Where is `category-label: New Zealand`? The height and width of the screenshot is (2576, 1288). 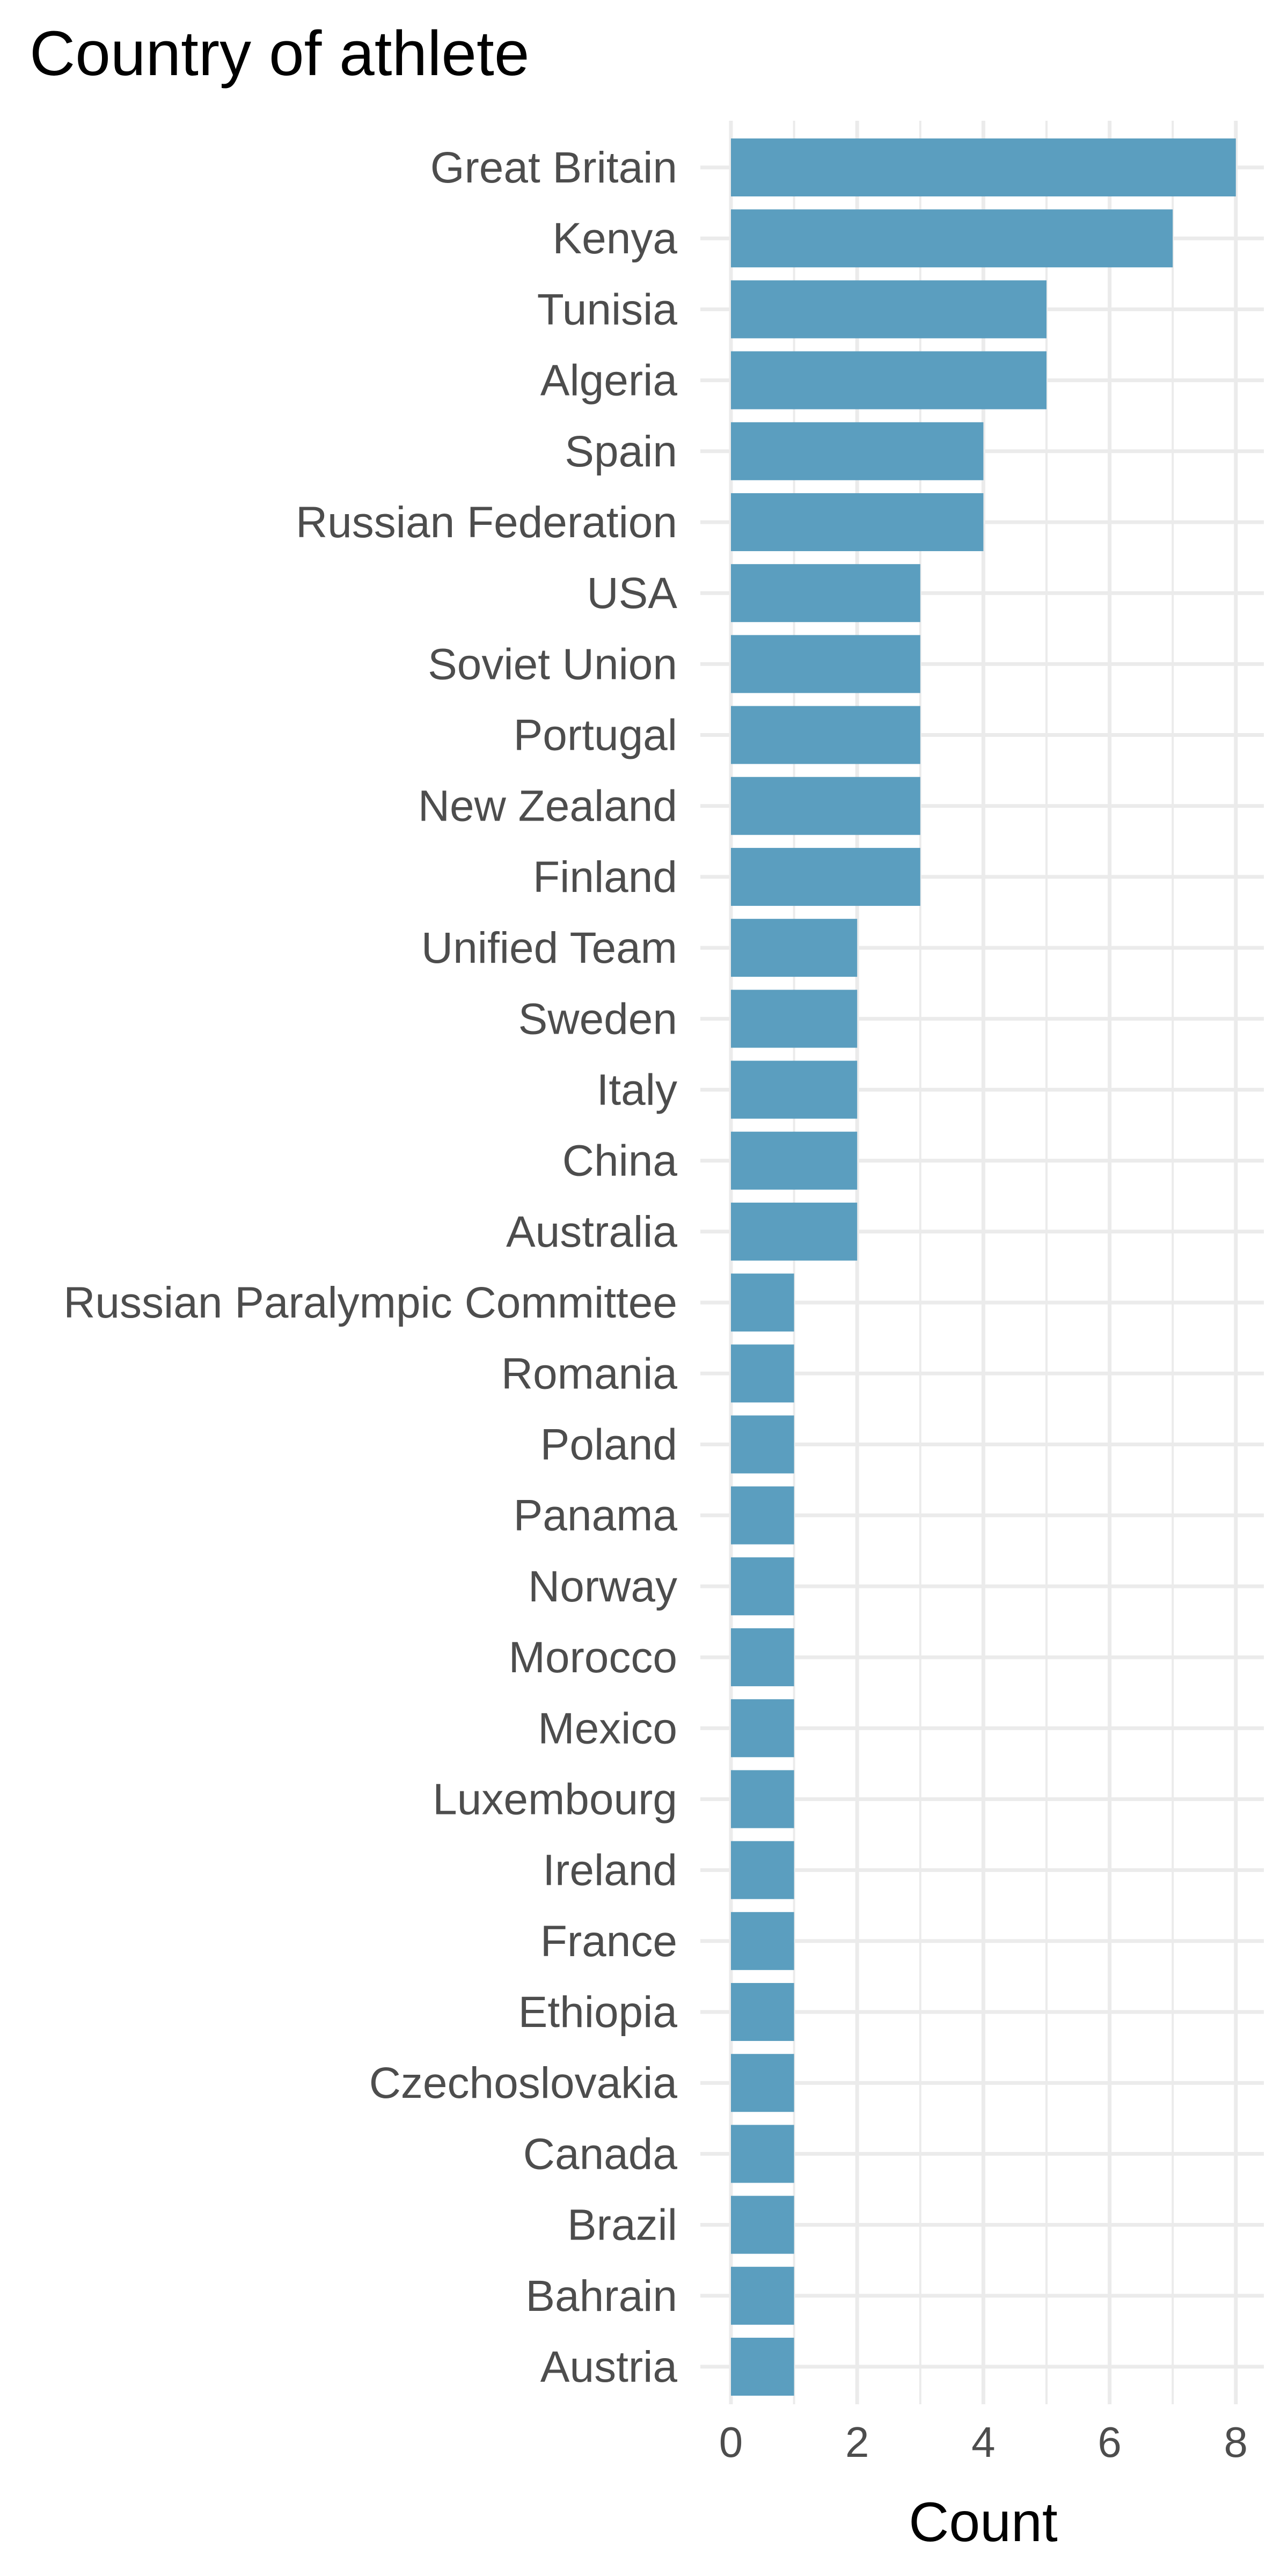
category-label: New Zealand is located at coordinates (547, 806).